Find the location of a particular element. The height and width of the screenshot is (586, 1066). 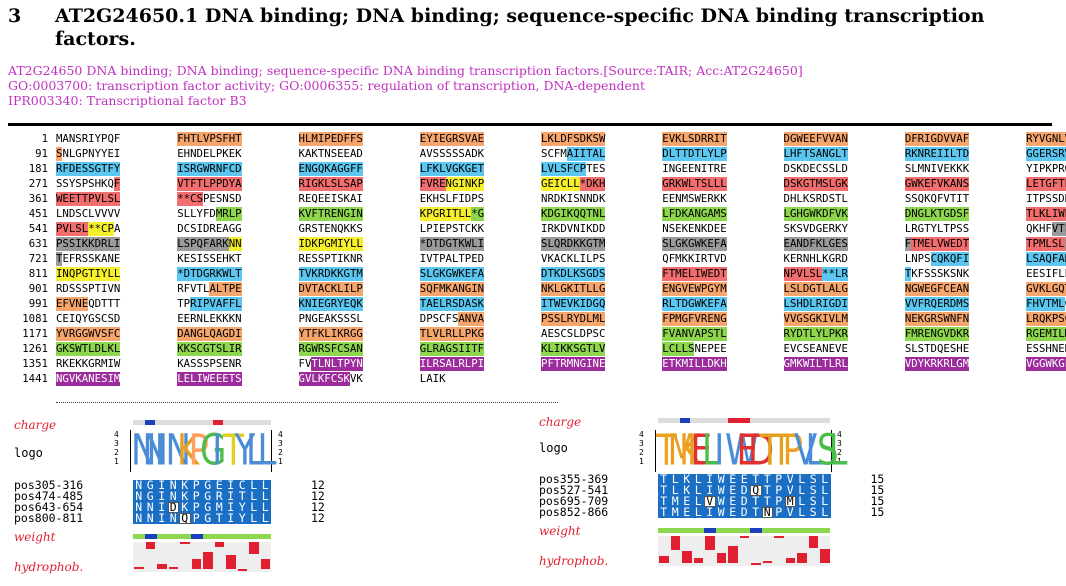

sequence-chunk: DTKDLKSGDS is located at coordinates (573, 273).